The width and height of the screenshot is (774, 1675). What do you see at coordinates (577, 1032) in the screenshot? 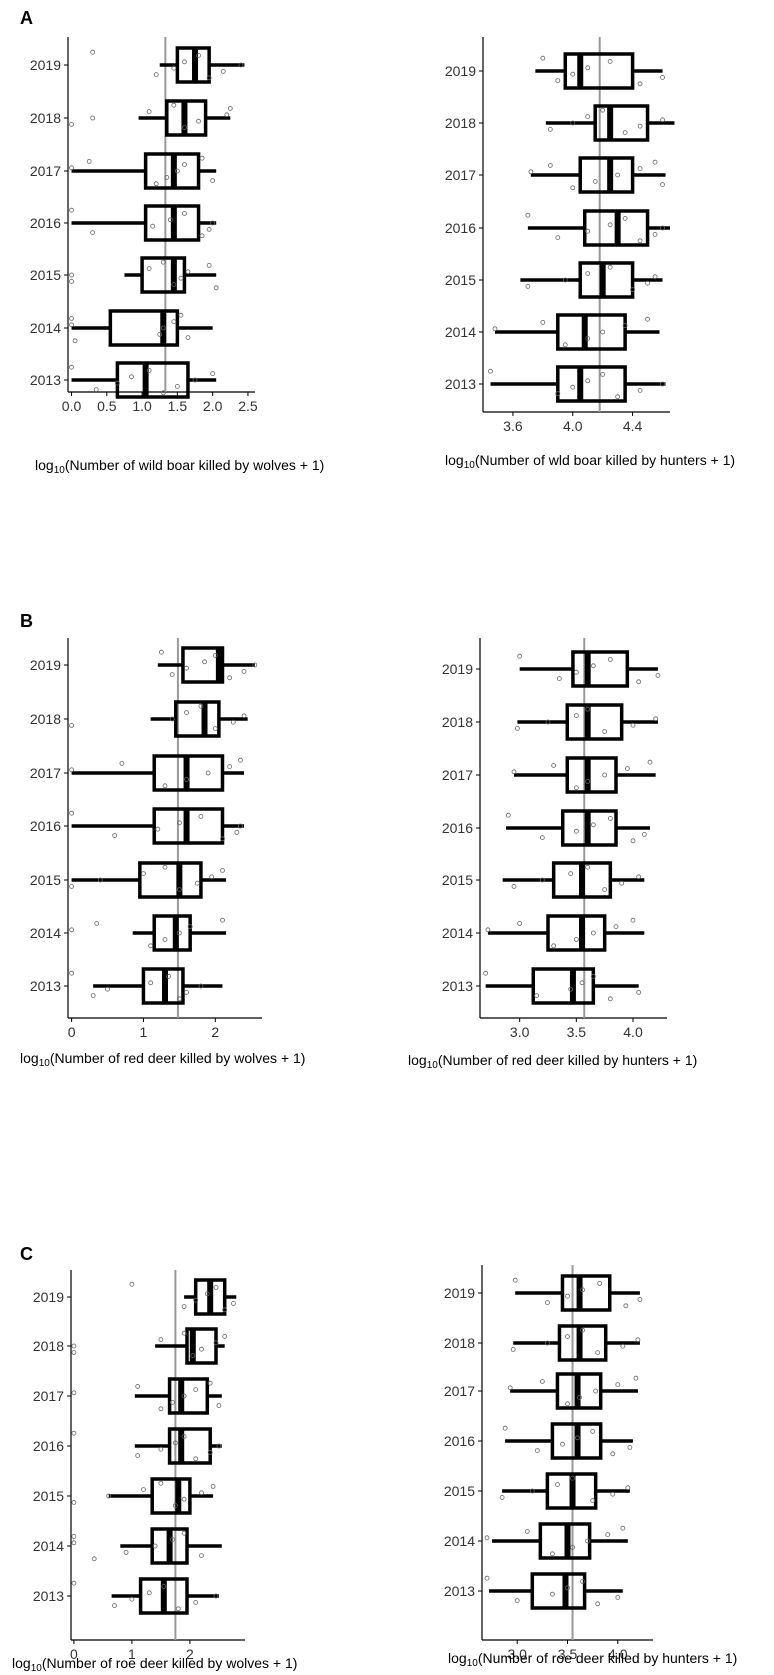
I see `x-tick-label: 3.5` at bounding box center [577, 1032].